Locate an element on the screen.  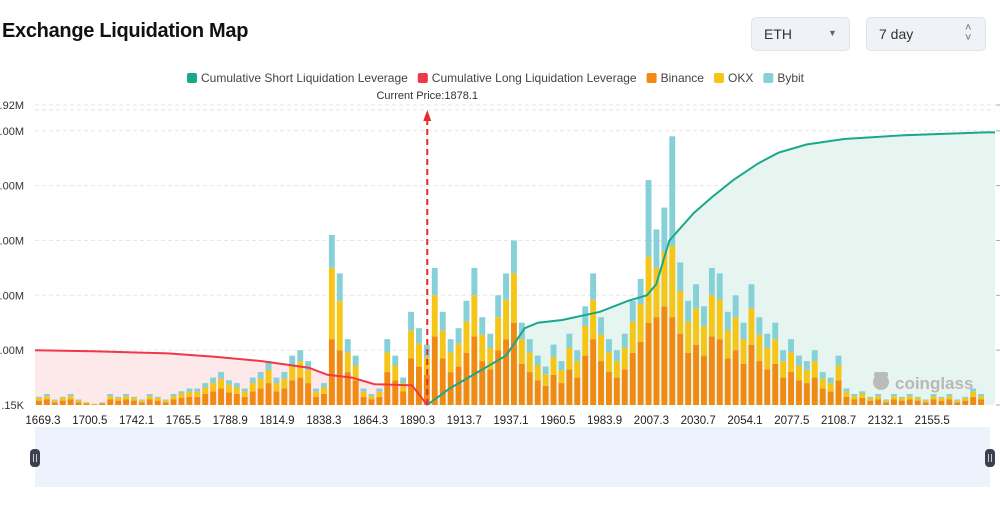
cumulative-long-line is located at coordinates (231, 377).